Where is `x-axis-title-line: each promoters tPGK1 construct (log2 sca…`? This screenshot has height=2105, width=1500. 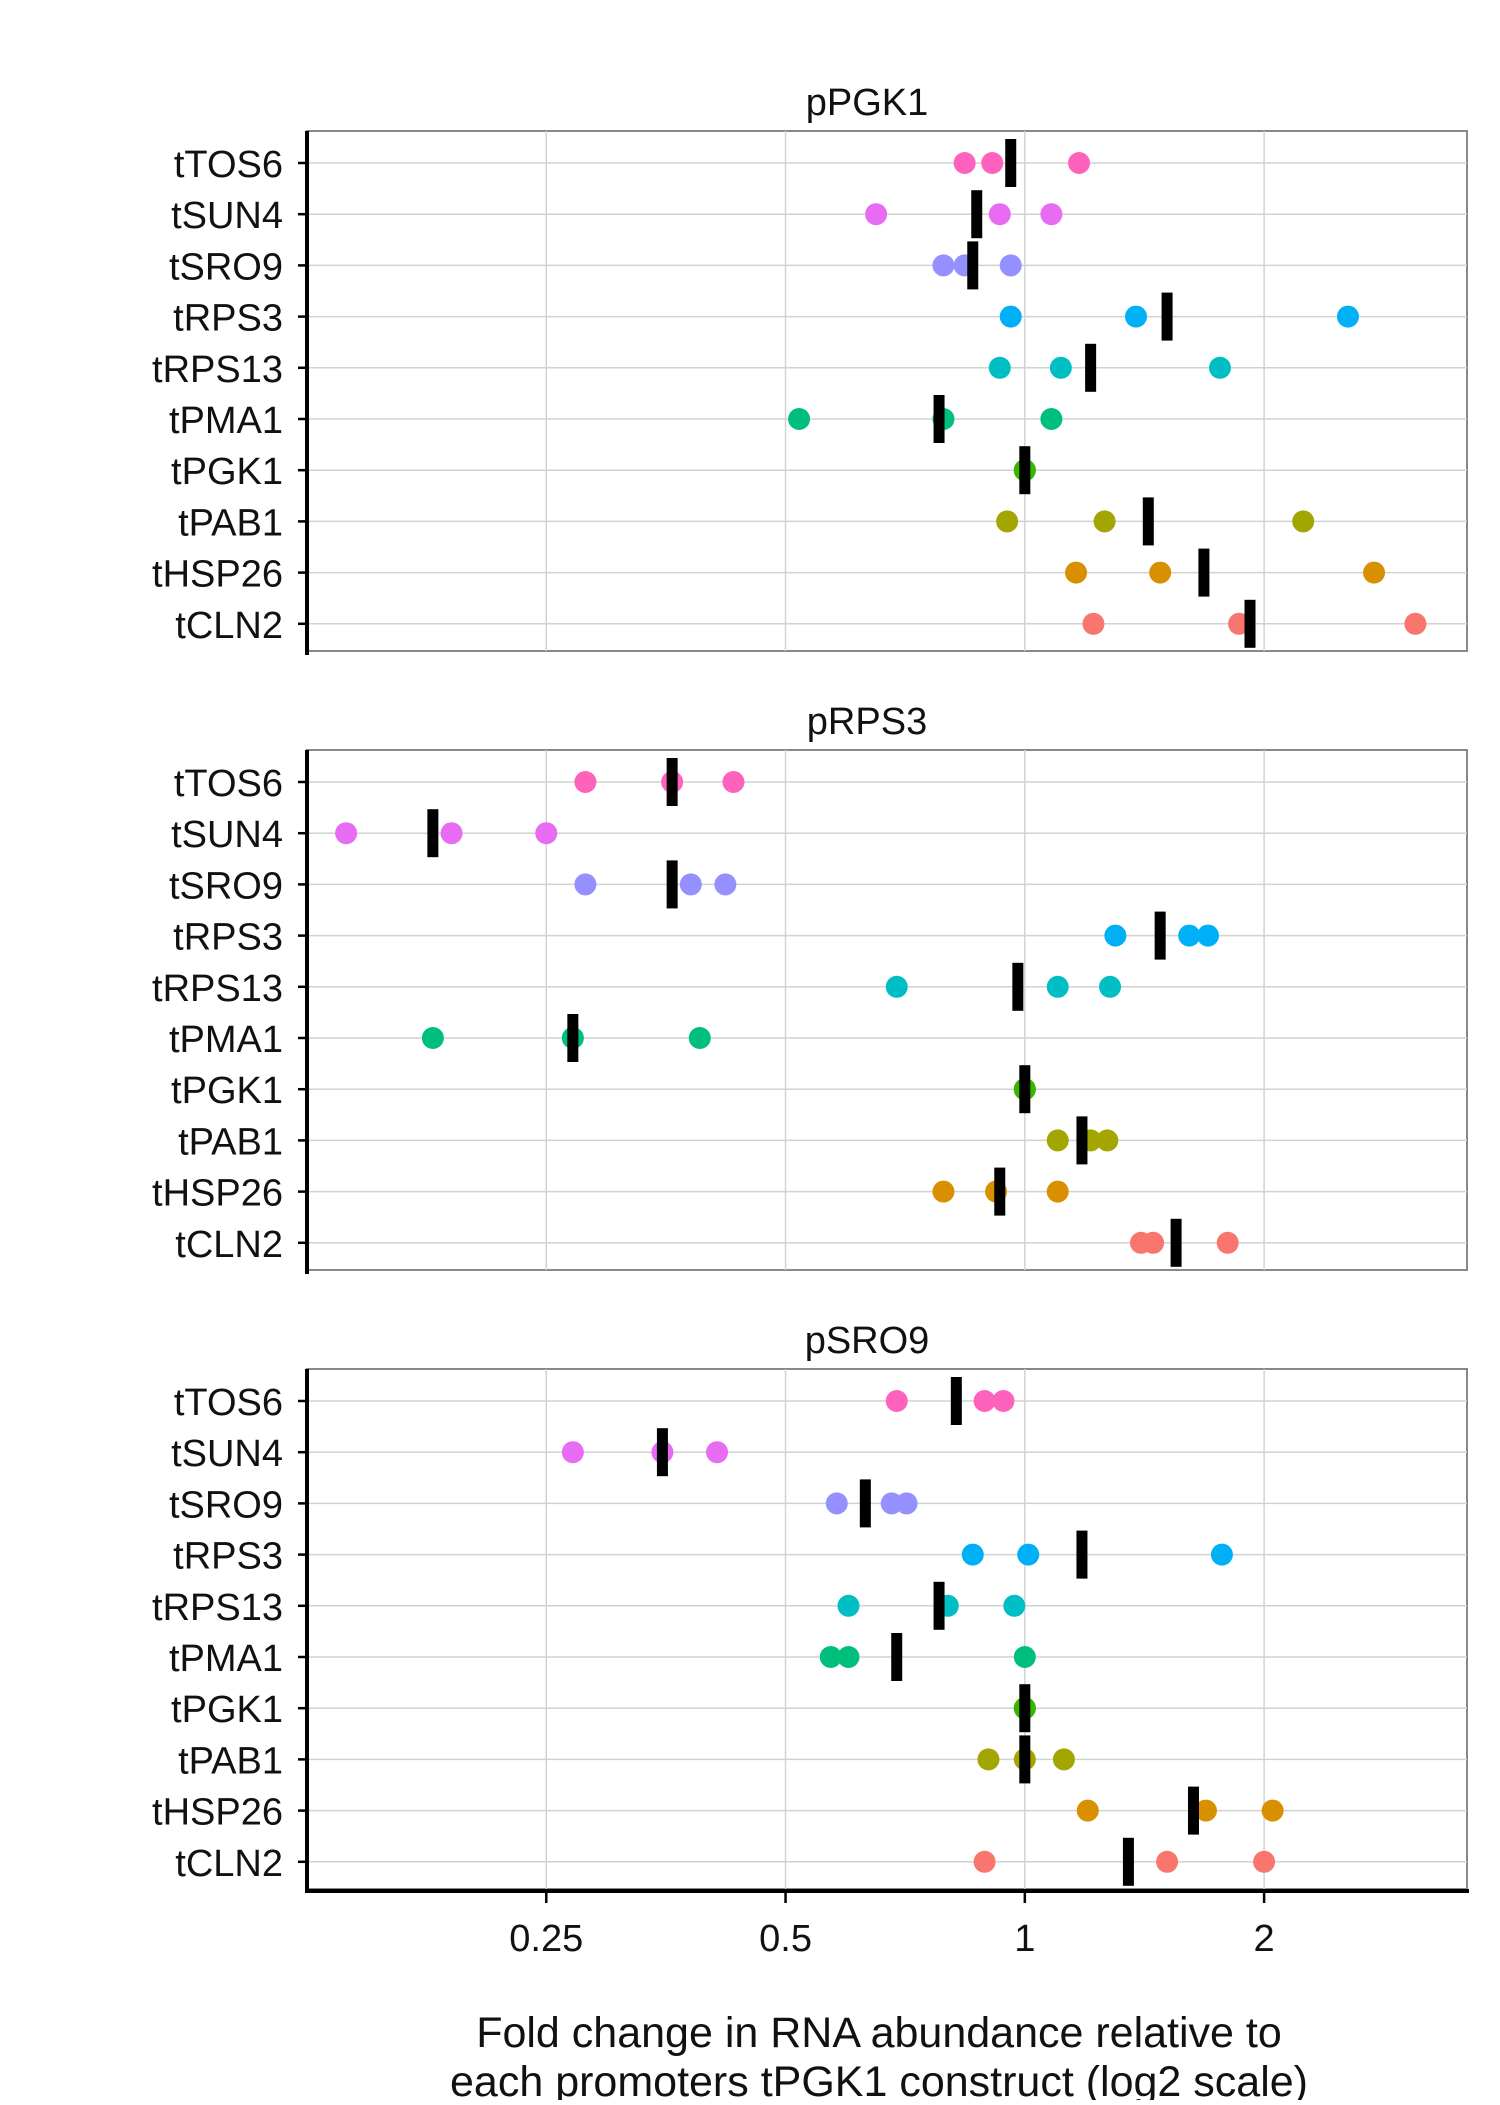
x-axis-title-line: each promoters tPGK1 construct (log2 sca… is located at coordinates (879, 2079).